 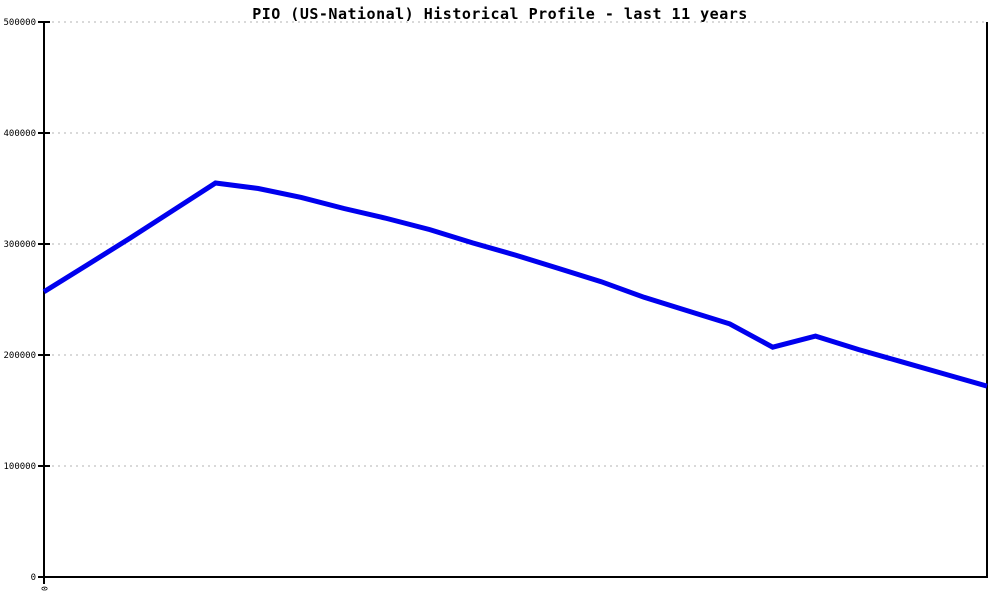 I want to click on y-tick-label: 200000, so click(x=19, y=356).